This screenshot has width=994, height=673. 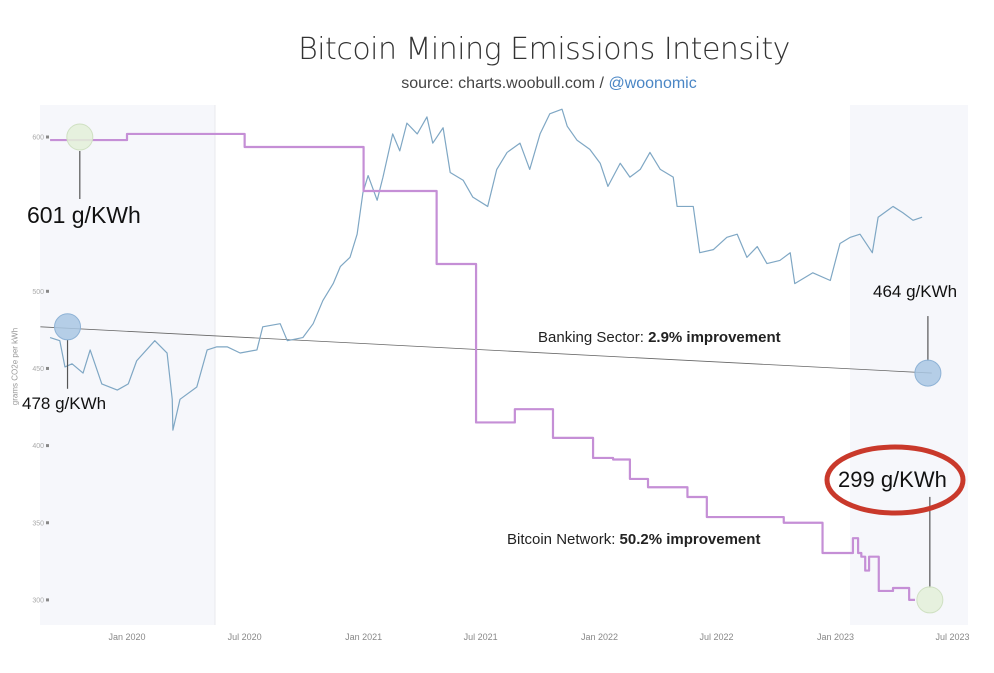 I want to click on x-tick-label: Jan 2020, so click(x=126, y=637).